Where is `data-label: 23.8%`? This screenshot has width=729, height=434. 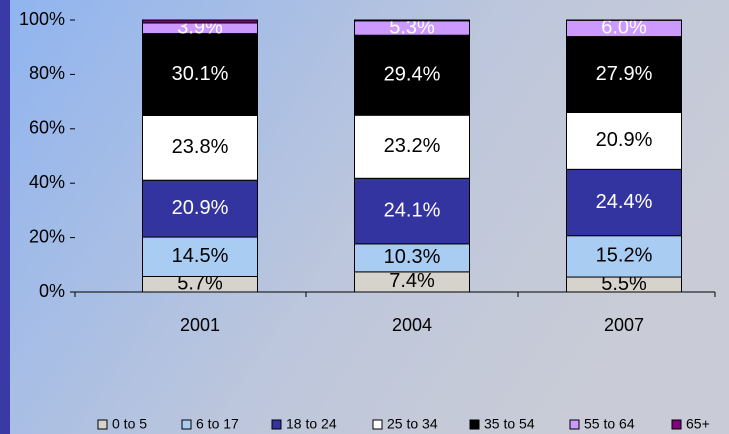 data-label: 23.8% is located at coordinates (200, 147).